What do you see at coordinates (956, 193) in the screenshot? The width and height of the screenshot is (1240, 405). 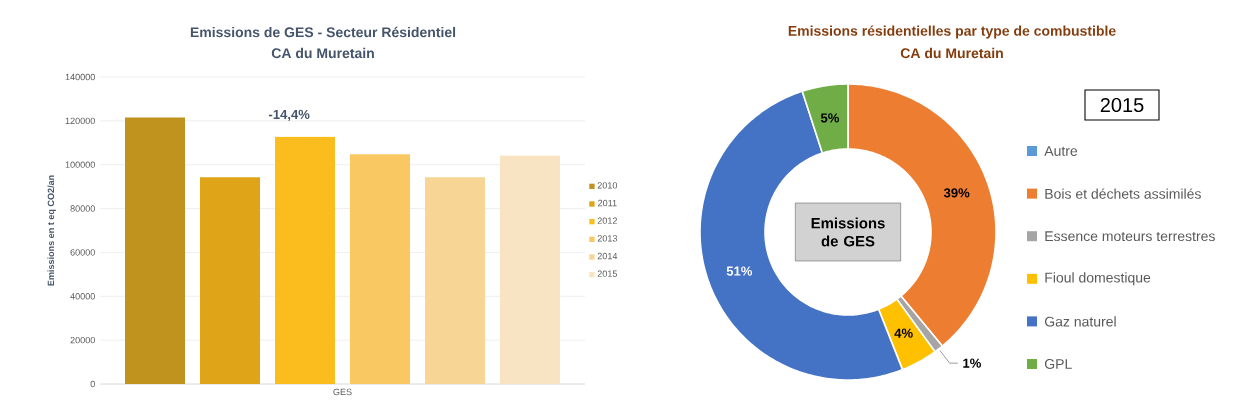 I see `data-label: 39%` at bounding box center [956, 193].